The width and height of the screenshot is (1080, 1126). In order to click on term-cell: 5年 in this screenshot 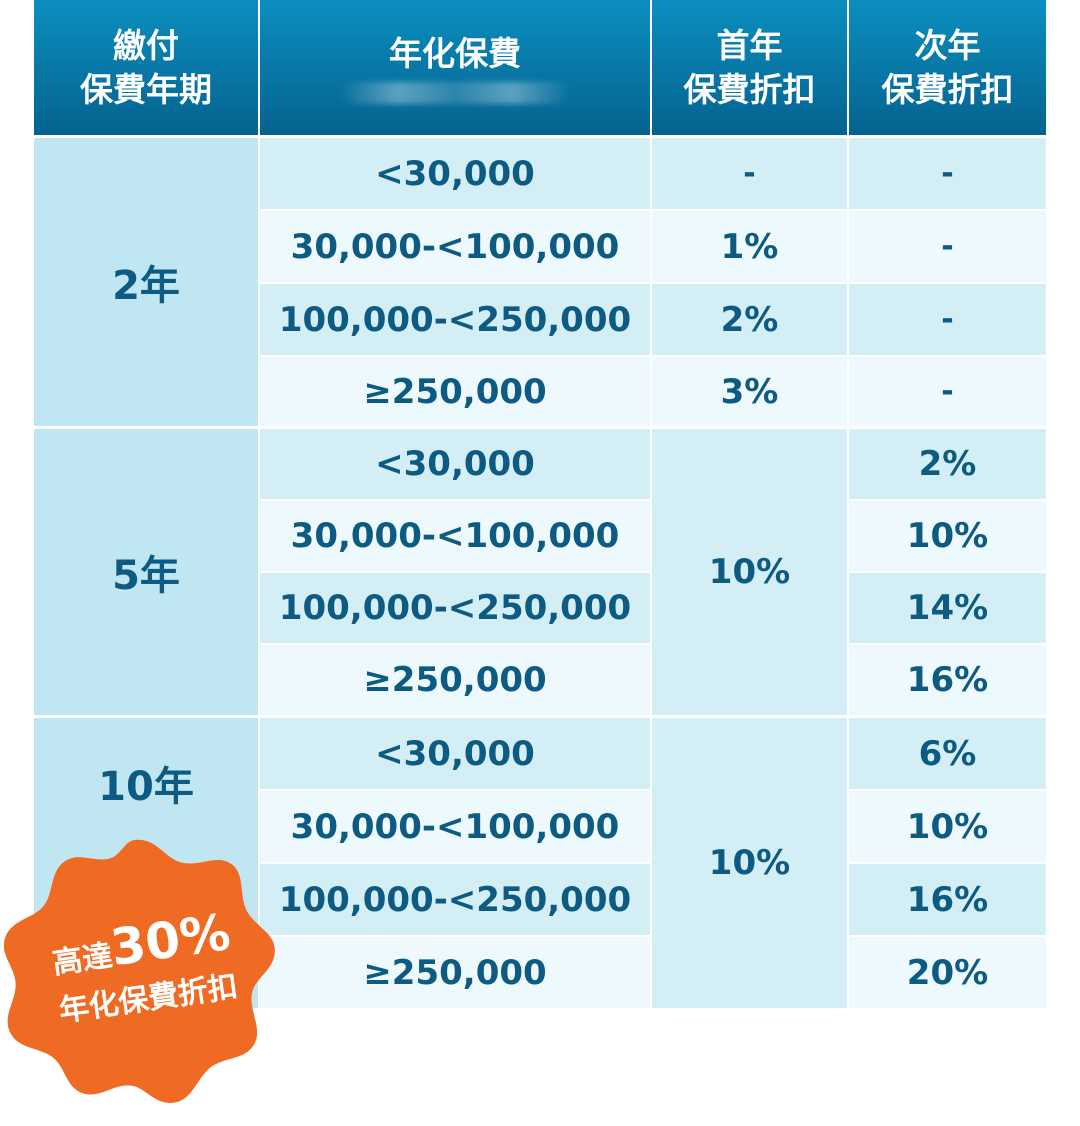, I will do `click(146, 572)`.